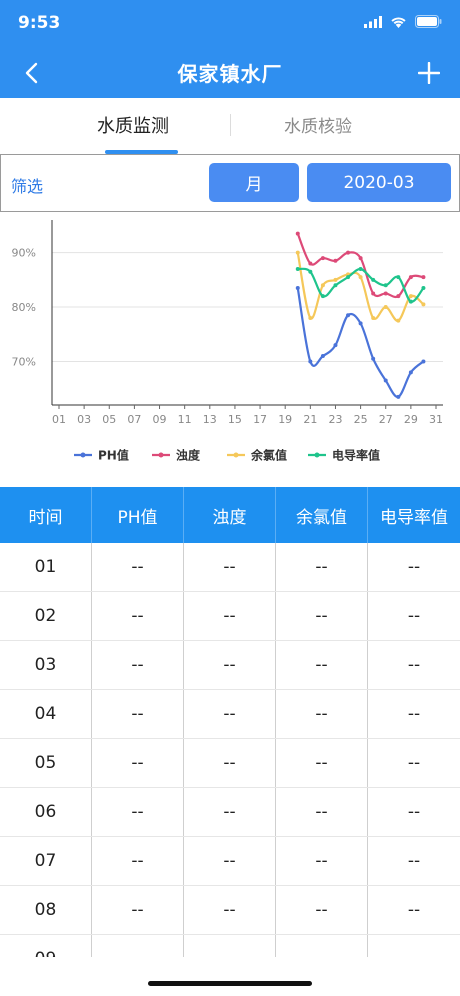 This screenshot has height=996, width=460. What do you see at coordinates (230, 861) in the screenshot?
I see `table-row: 07 -- -- -- --` at bounding box center [230, 861].